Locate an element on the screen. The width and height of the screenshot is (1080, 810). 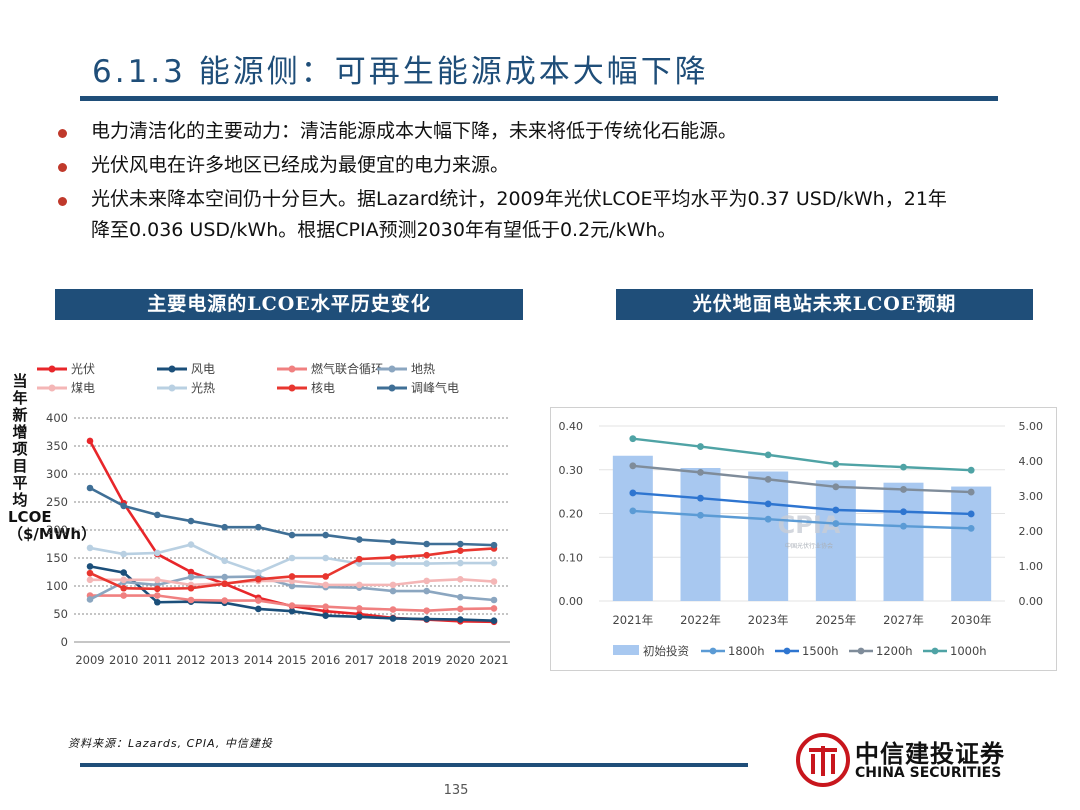
legend-label: 燃气联合循环 is located at coordinates (347, 368).